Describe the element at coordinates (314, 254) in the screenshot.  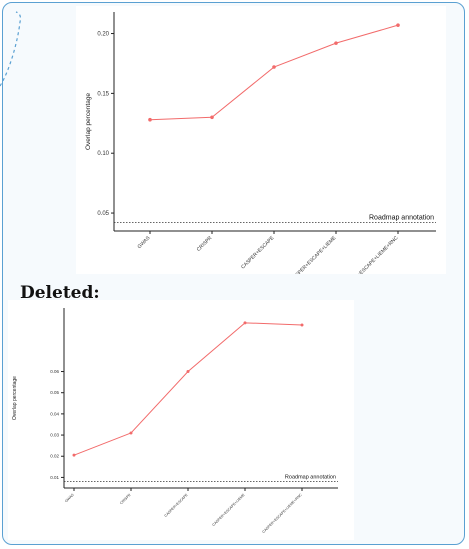
I see `top-x-tick-label: CASPER+ESCAPE+LIEME` at that location.